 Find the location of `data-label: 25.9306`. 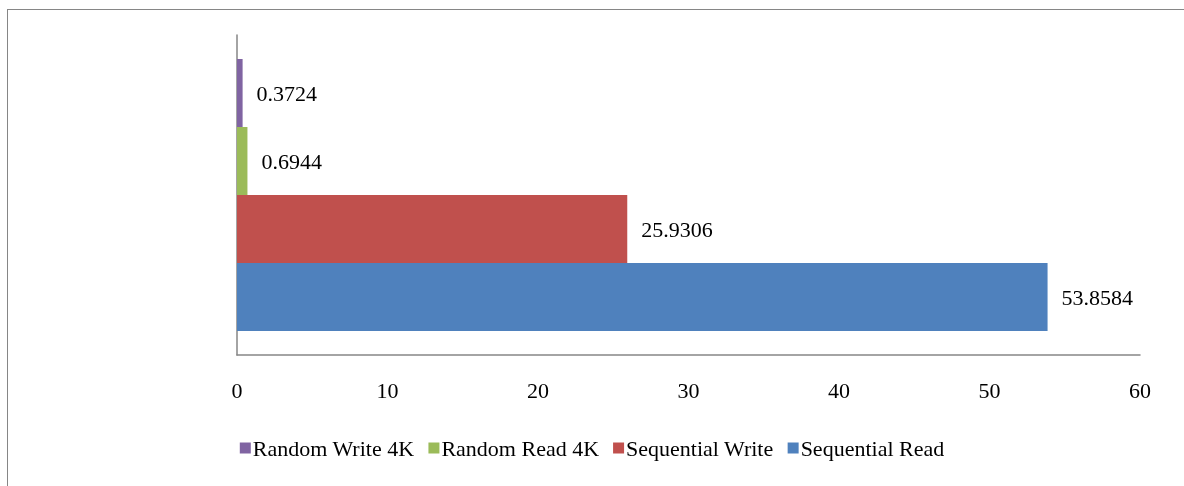

data-label: 25.9306 is located at coordinates (677, 229).